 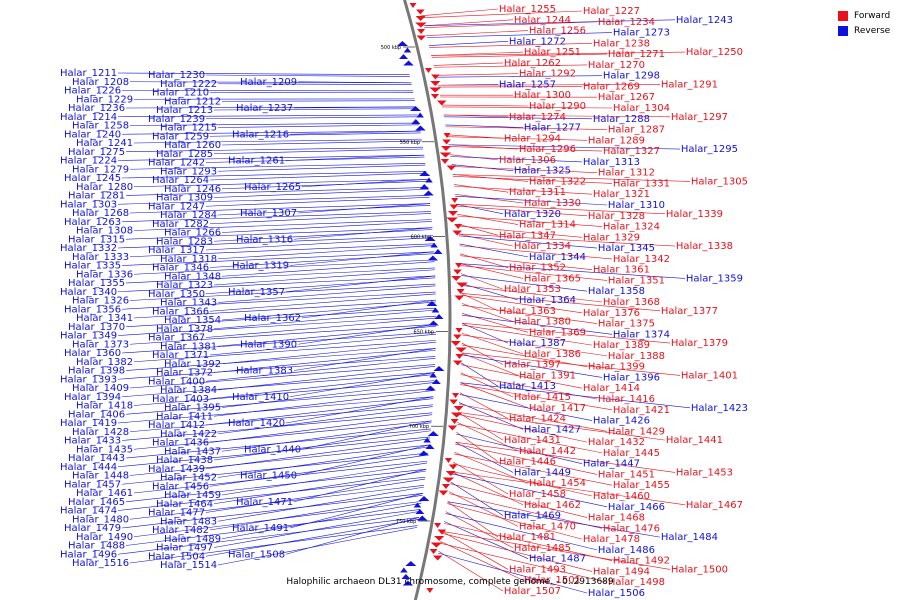 What do you see at coordinates (527, 9) in the screenshot?
I see `gene-label: Halar_1255` at bounding box center [527, 9].